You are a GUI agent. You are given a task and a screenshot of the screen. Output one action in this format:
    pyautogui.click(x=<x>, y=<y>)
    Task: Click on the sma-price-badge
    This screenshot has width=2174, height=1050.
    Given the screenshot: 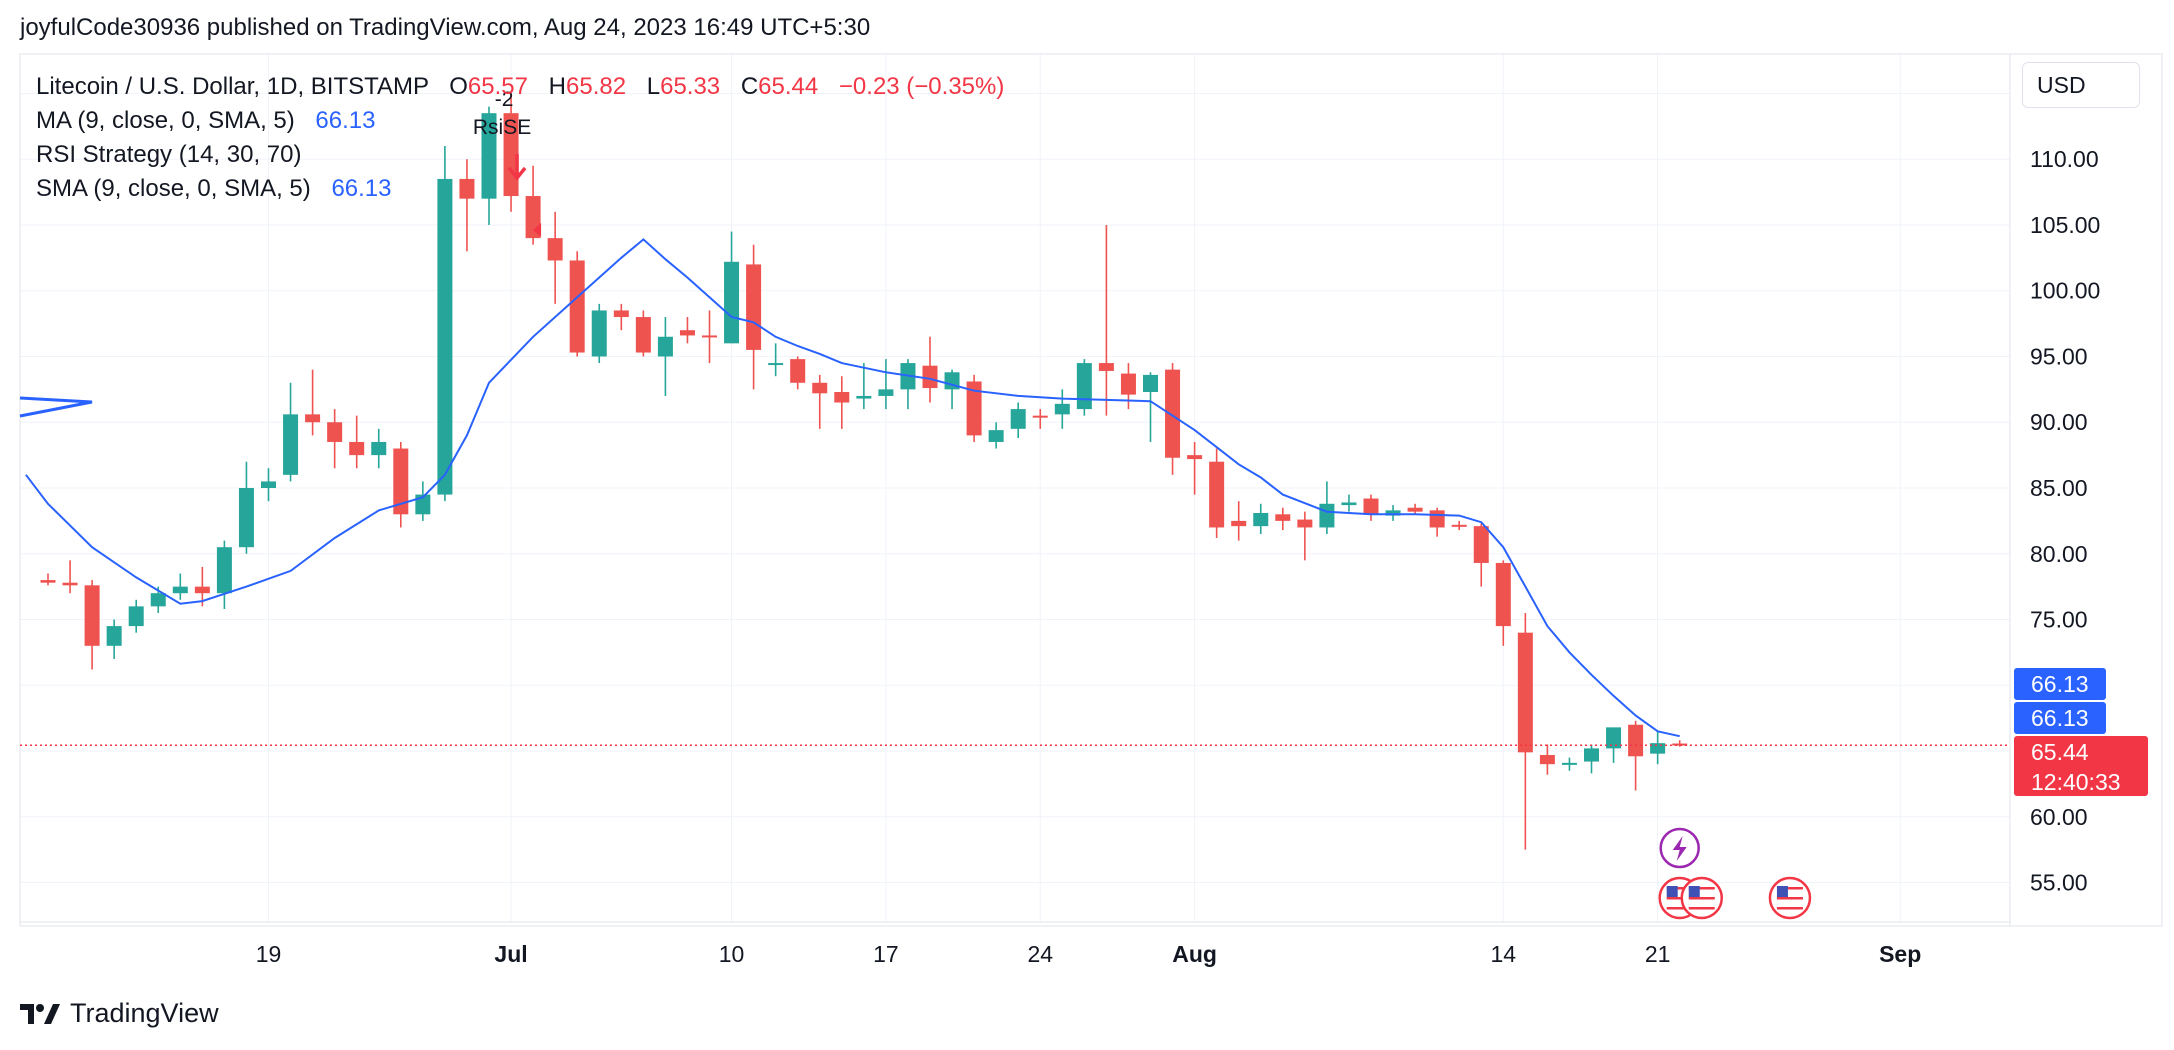 What is the action you would take?
    pyautogui.click(x=2060, y=718)
    